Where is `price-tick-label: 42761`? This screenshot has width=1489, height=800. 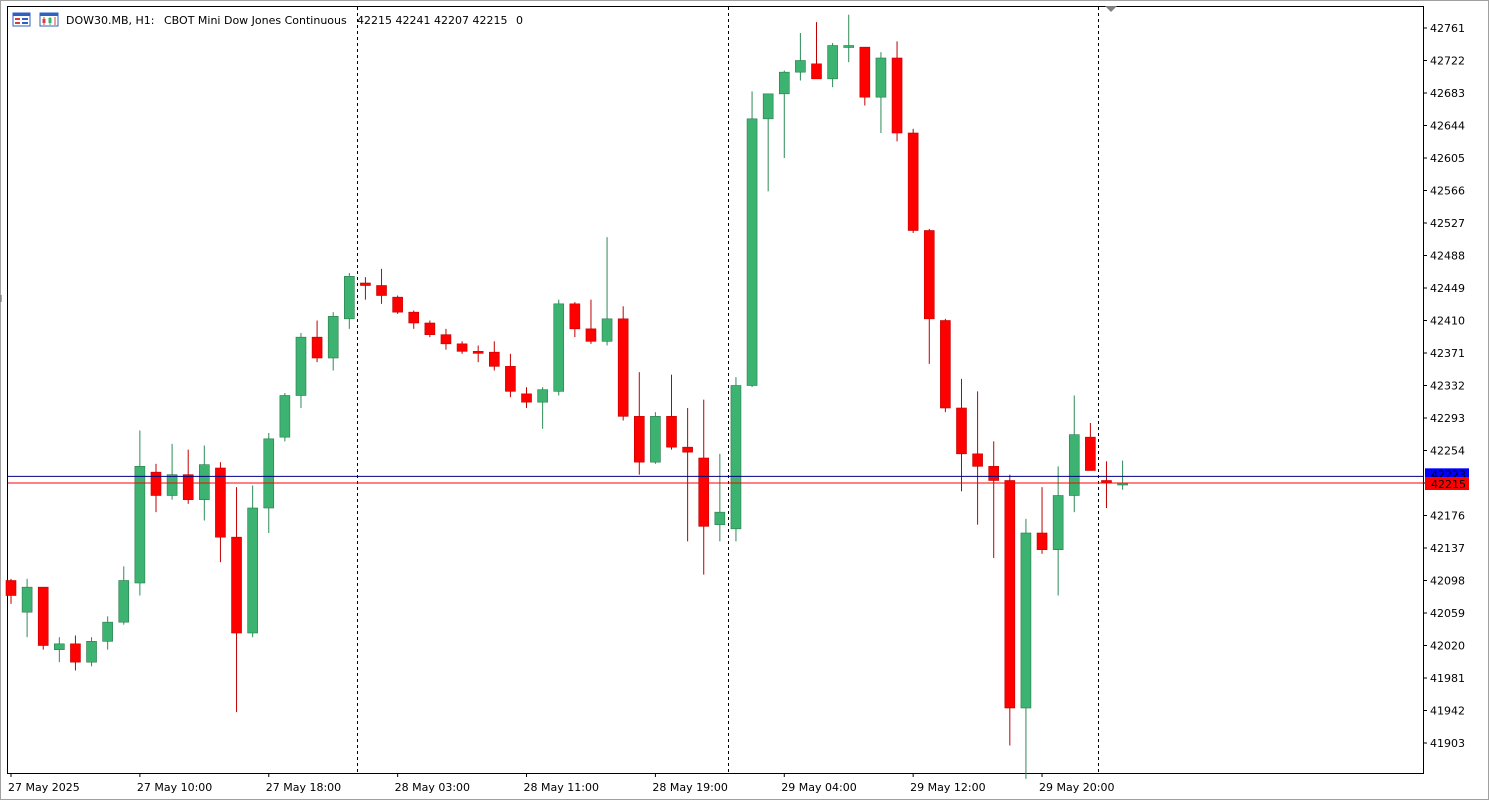
price-tick-label: 42761 is located at coordinates (1447, 28).